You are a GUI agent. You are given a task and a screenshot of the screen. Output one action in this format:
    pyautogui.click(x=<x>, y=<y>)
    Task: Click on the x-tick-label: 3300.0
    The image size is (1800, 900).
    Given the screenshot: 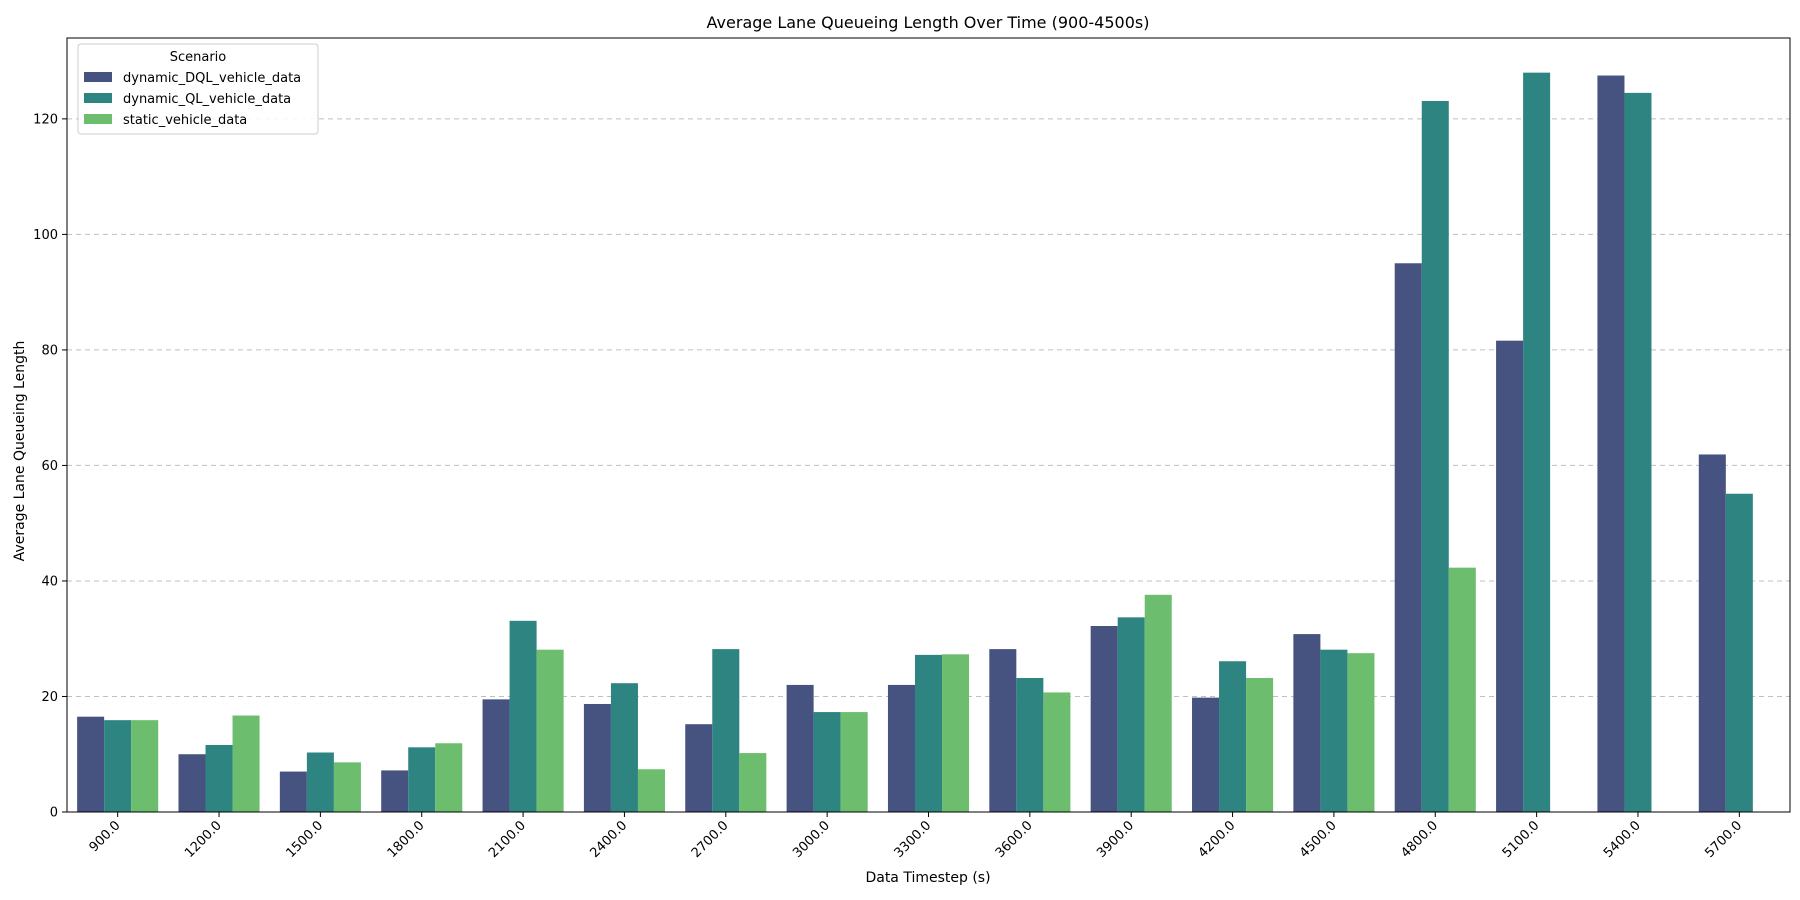 What is the action you would take?
    pyautogui.click(x=913, y=839)
    